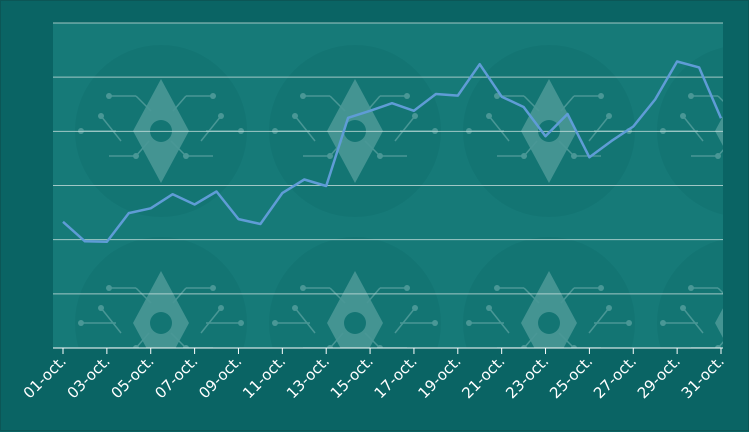 The width and height of the screenshot is (749, 432). I want to click on x-tick-label: 11-oct., so click(264, 377).